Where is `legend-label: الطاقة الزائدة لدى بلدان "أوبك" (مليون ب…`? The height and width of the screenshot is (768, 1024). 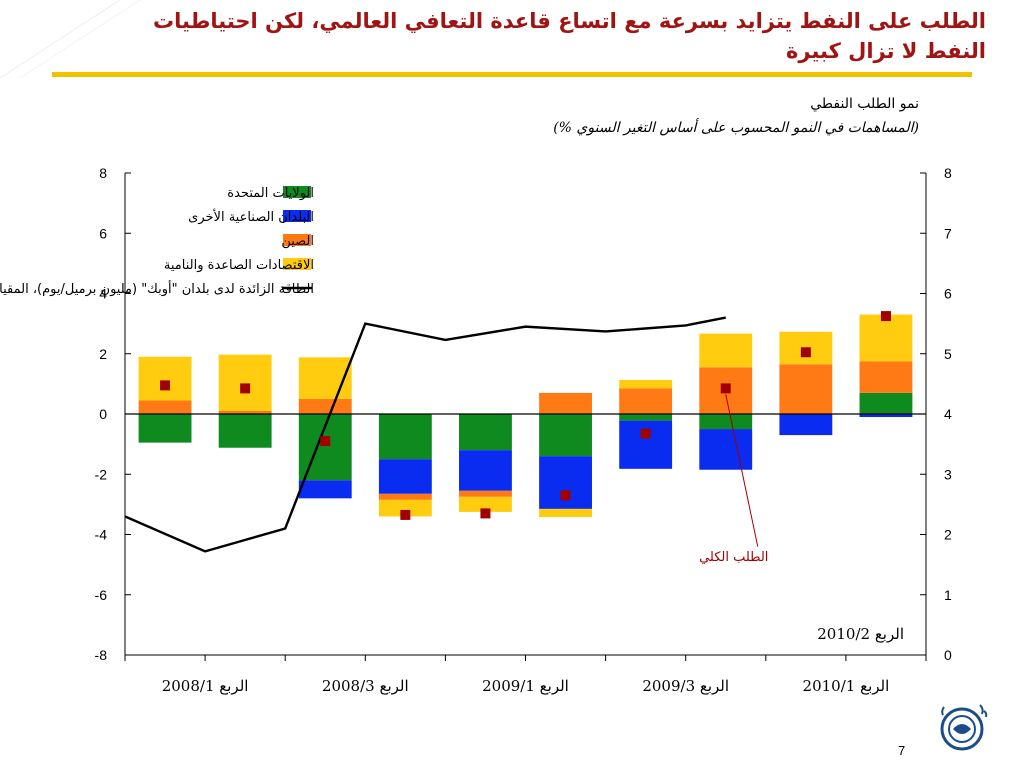 legend-label: الطاقة الزائدة لدى بلدان "أوبك" (مليون ب… is located at coordinates (157, 288).